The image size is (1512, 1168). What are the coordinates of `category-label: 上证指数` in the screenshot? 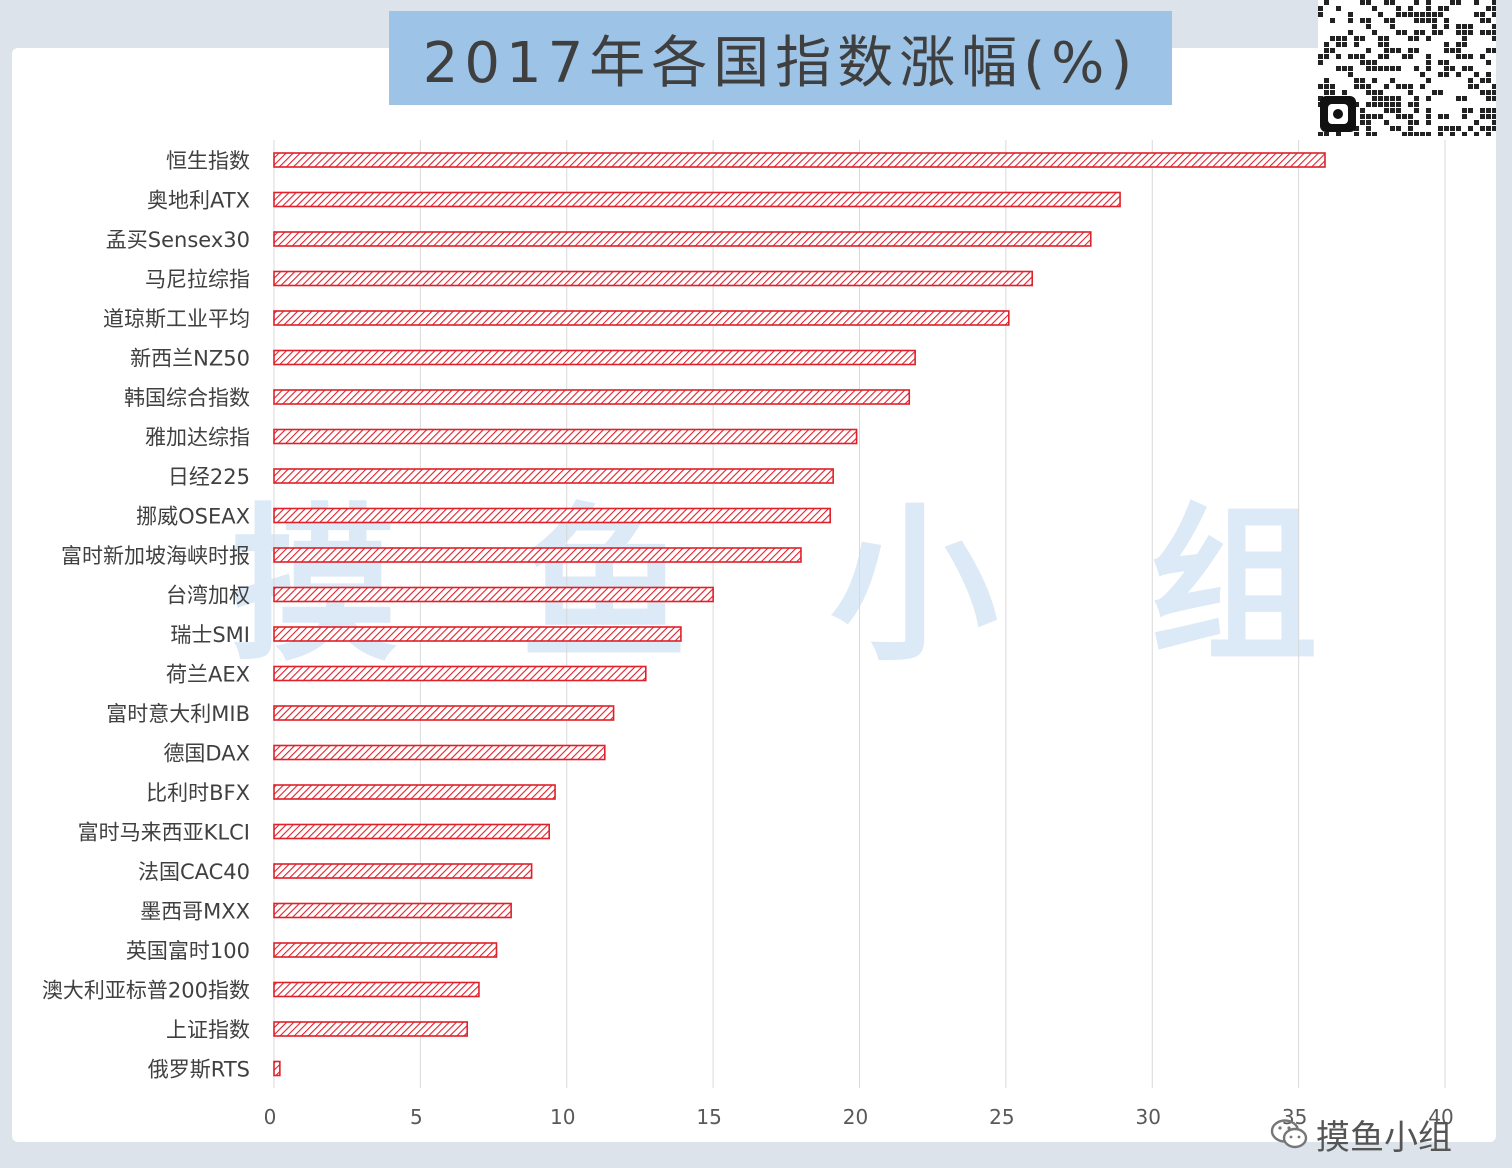 It's located at (208, 1030).